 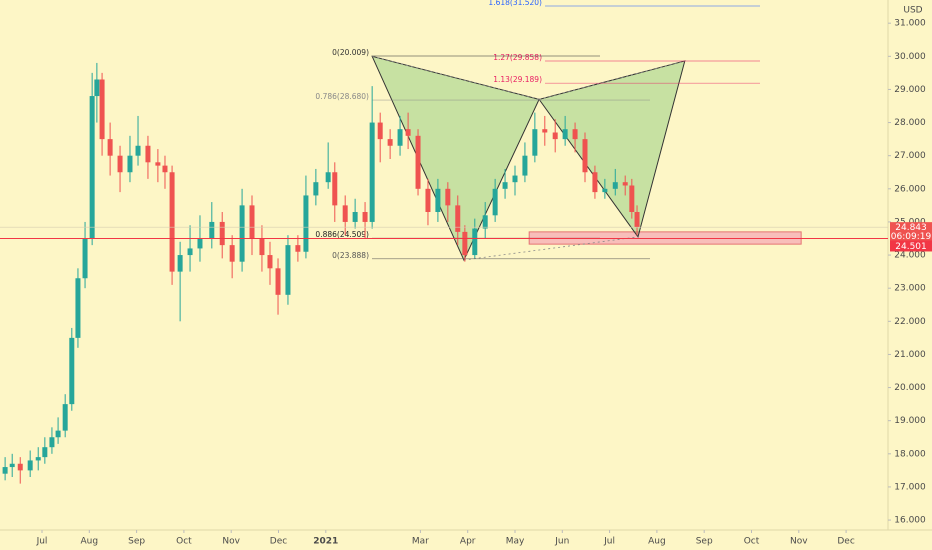 What do you see at coordinates (517, 79) in the screenshot?
I see `fib-label: 1.13(29.189)` at bounding box center [517, 79].